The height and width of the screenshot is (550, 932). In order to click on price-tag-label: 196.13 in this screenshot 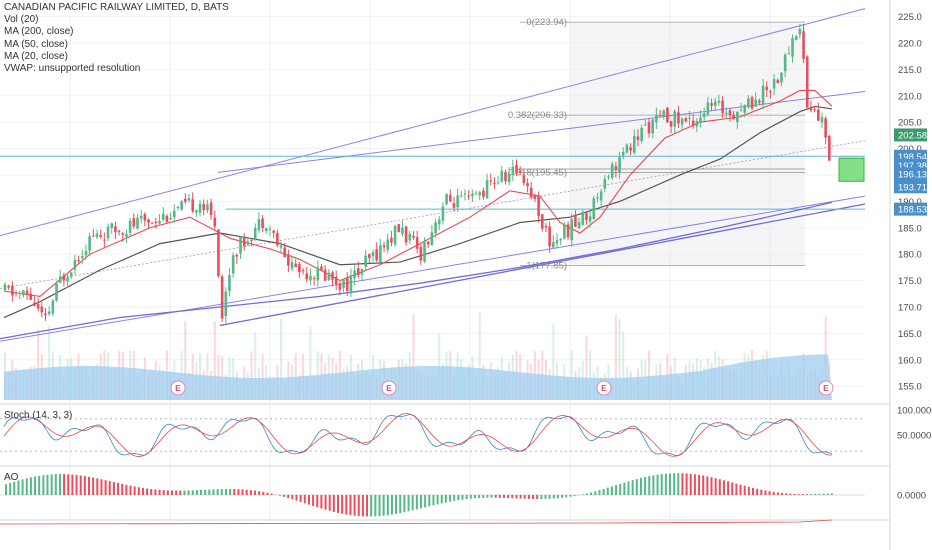, I will do `click(912, 174)`.